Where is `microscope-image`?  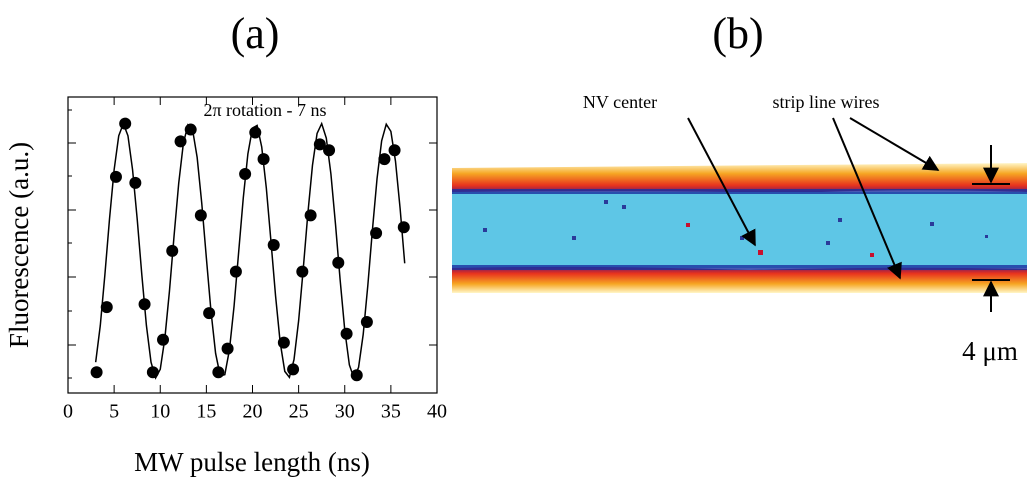
microscope-image is located at coordinates (739, 228).